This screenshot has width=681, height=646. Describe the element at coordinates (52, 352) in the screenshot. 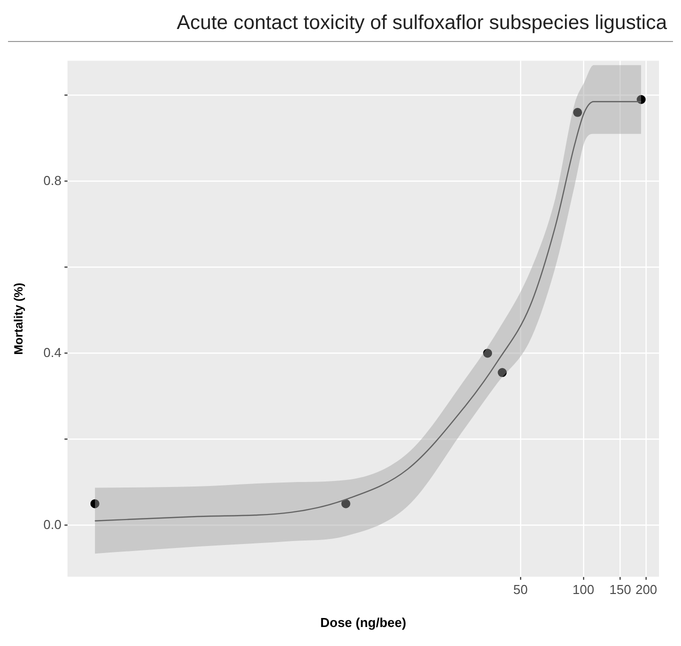

I see `y-tick-label: 0.4` at that location.